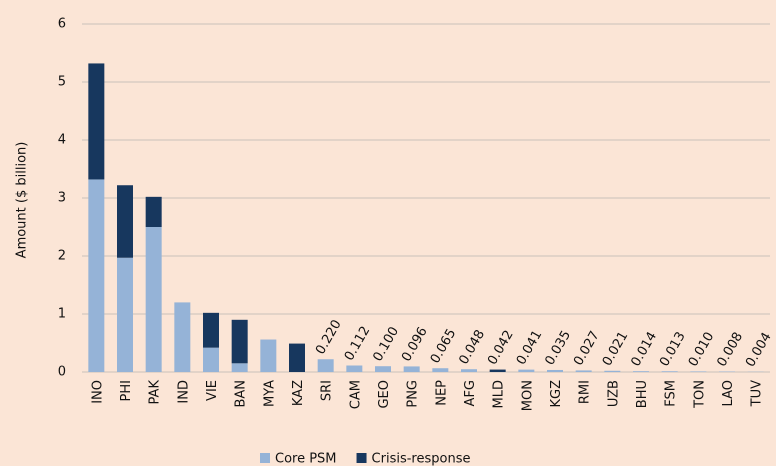  What do you see at coordinates (62, 314) in the screenshot?
I see `y-tick-label: 1` at bounding box center [62, 314].